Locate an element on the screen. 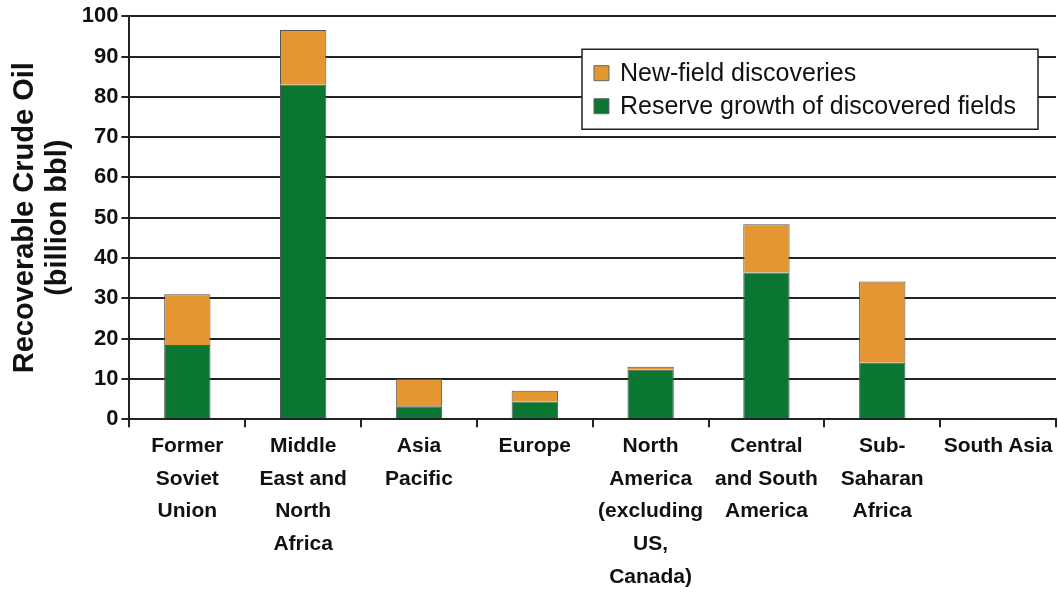  x-tick-label: South Asia is located at coordinates (998, 445).